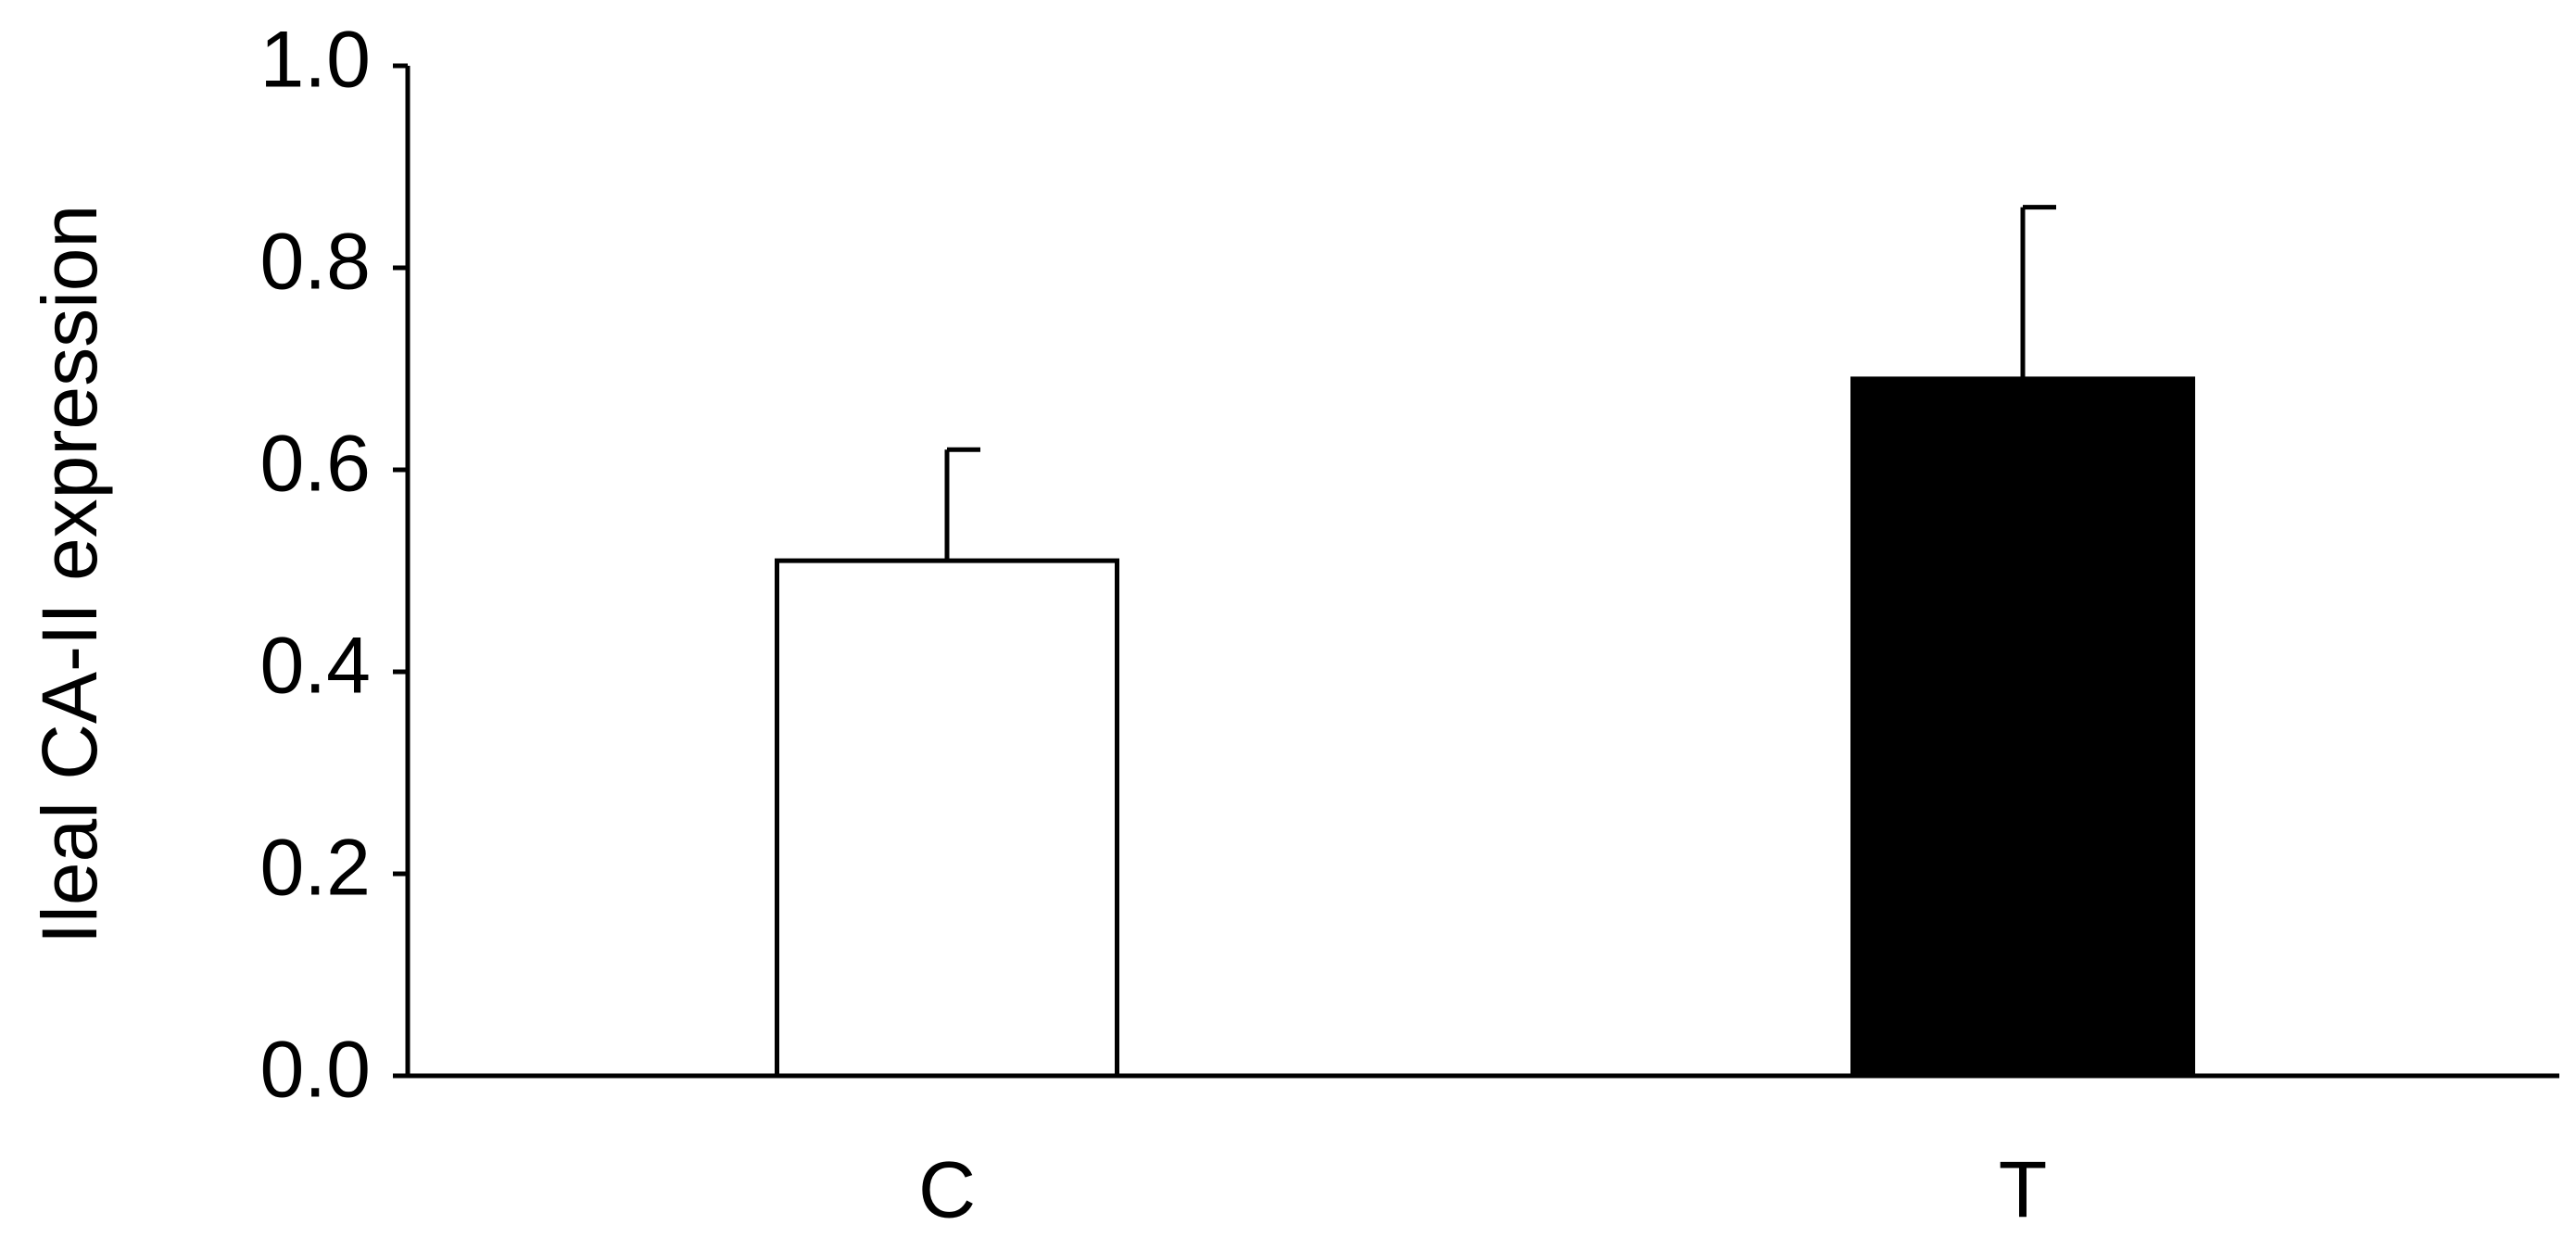 The width and height of the screenshot is (2576, 1250). I want to click on y-axis-label: Ileal CA-II expression, so click(69, 574).